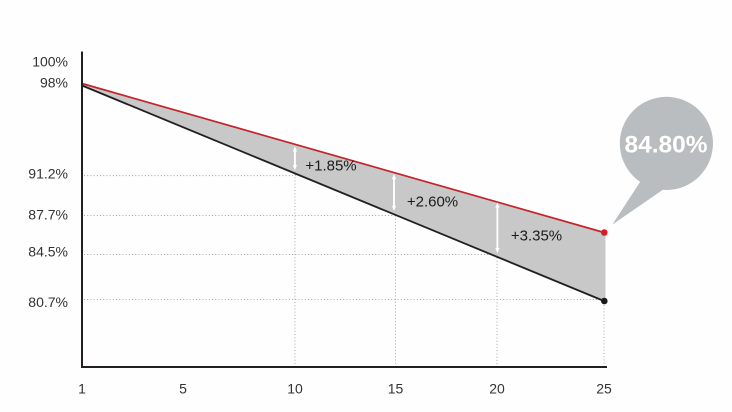 The height and width of the screenshot is (412, 732). Describe the element at coordinates (82, 389) in the screenshot. I see `svg-text: 1` at that location.